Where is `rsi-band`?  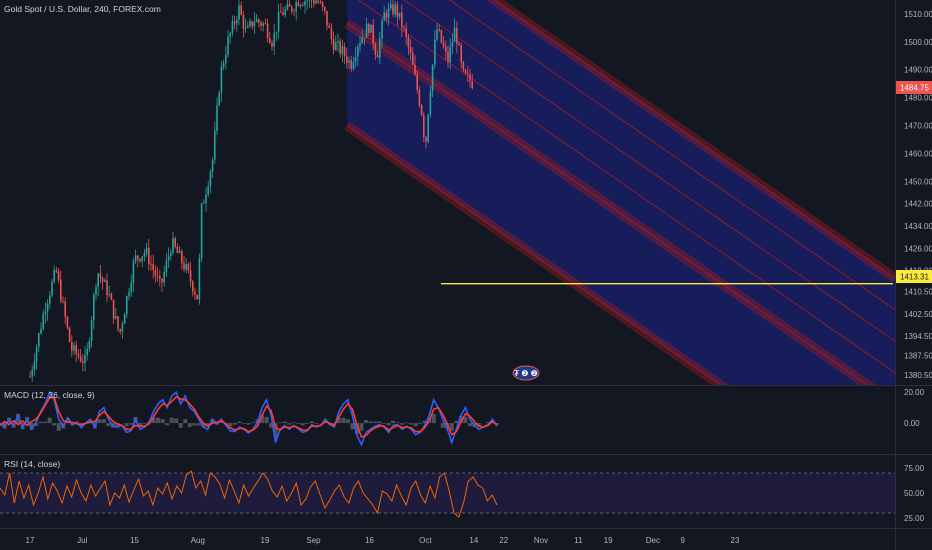
rsi-band is located at coordinates (447, 493).